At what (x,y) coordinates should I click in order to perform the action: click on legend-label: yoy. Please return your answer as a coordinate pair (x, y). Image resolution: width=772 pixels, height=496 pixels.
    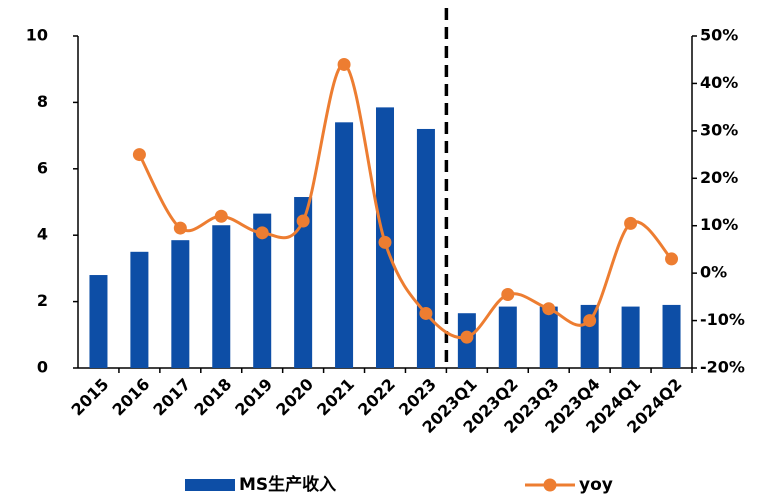
    Looking at the image, I should click on (596, 485).